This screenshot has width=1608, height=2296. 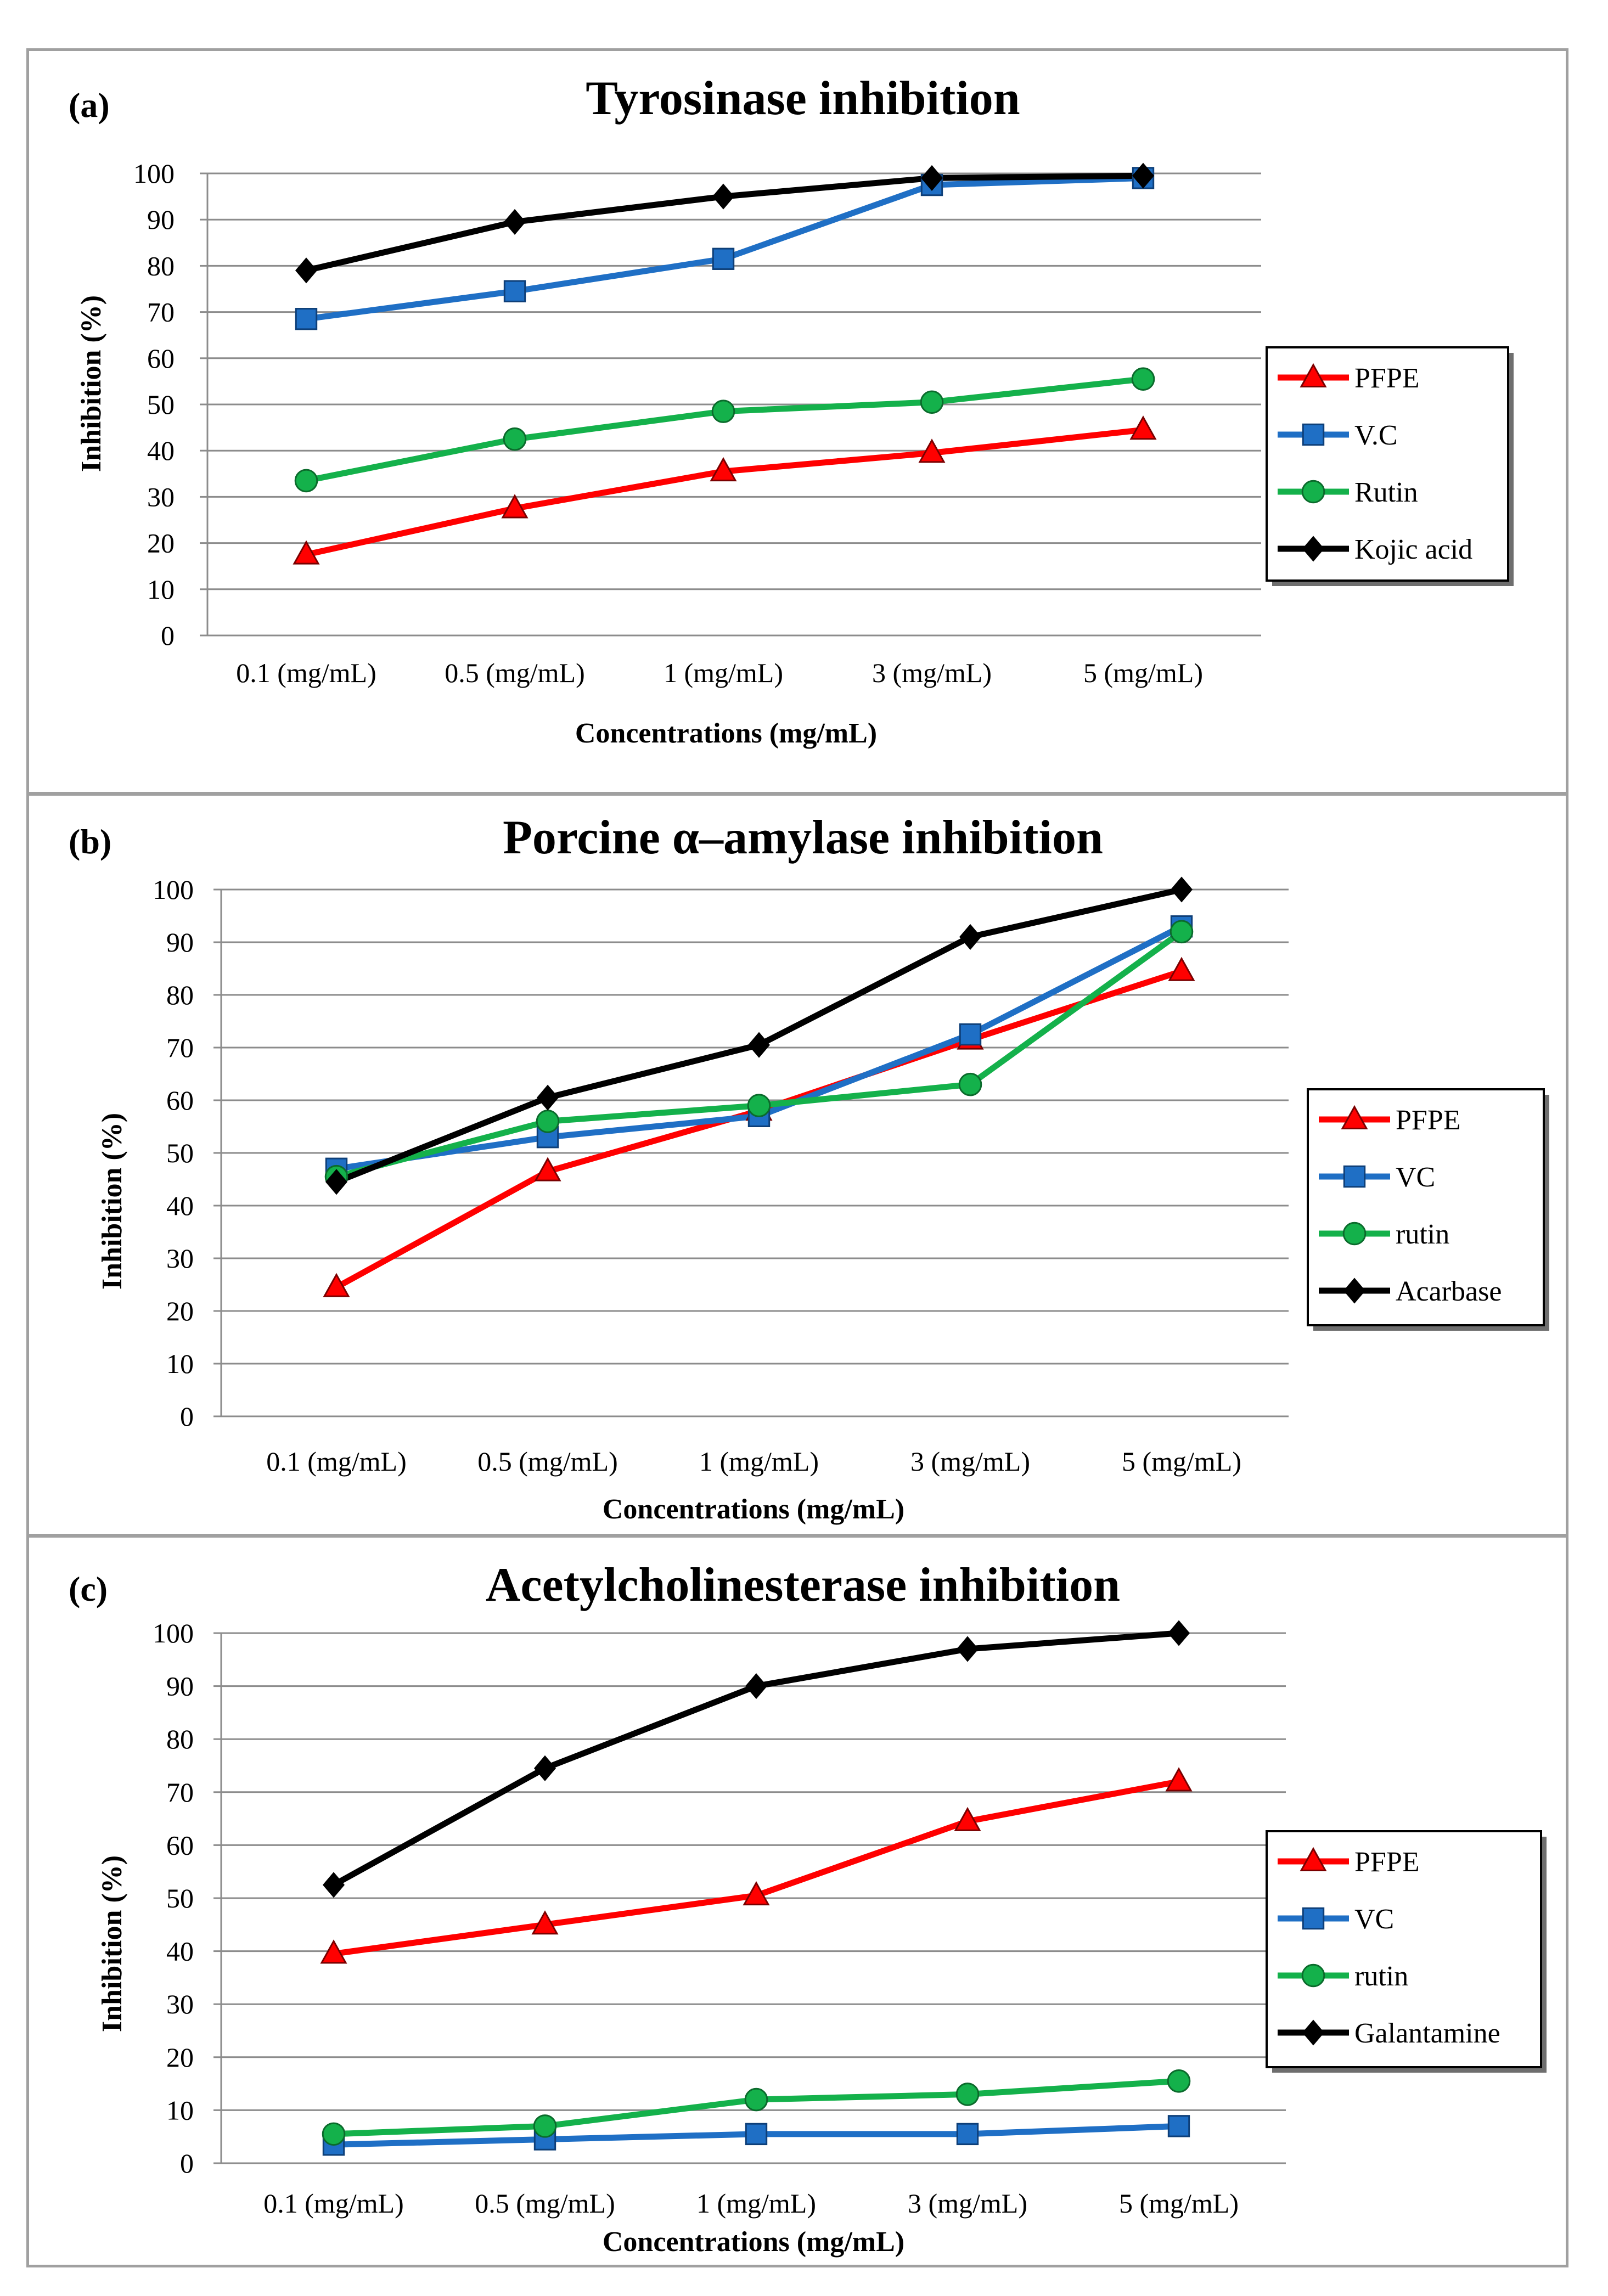 I want to click on chart-title: Porcine α–amylase inhibition, so click(x=803, y=837).